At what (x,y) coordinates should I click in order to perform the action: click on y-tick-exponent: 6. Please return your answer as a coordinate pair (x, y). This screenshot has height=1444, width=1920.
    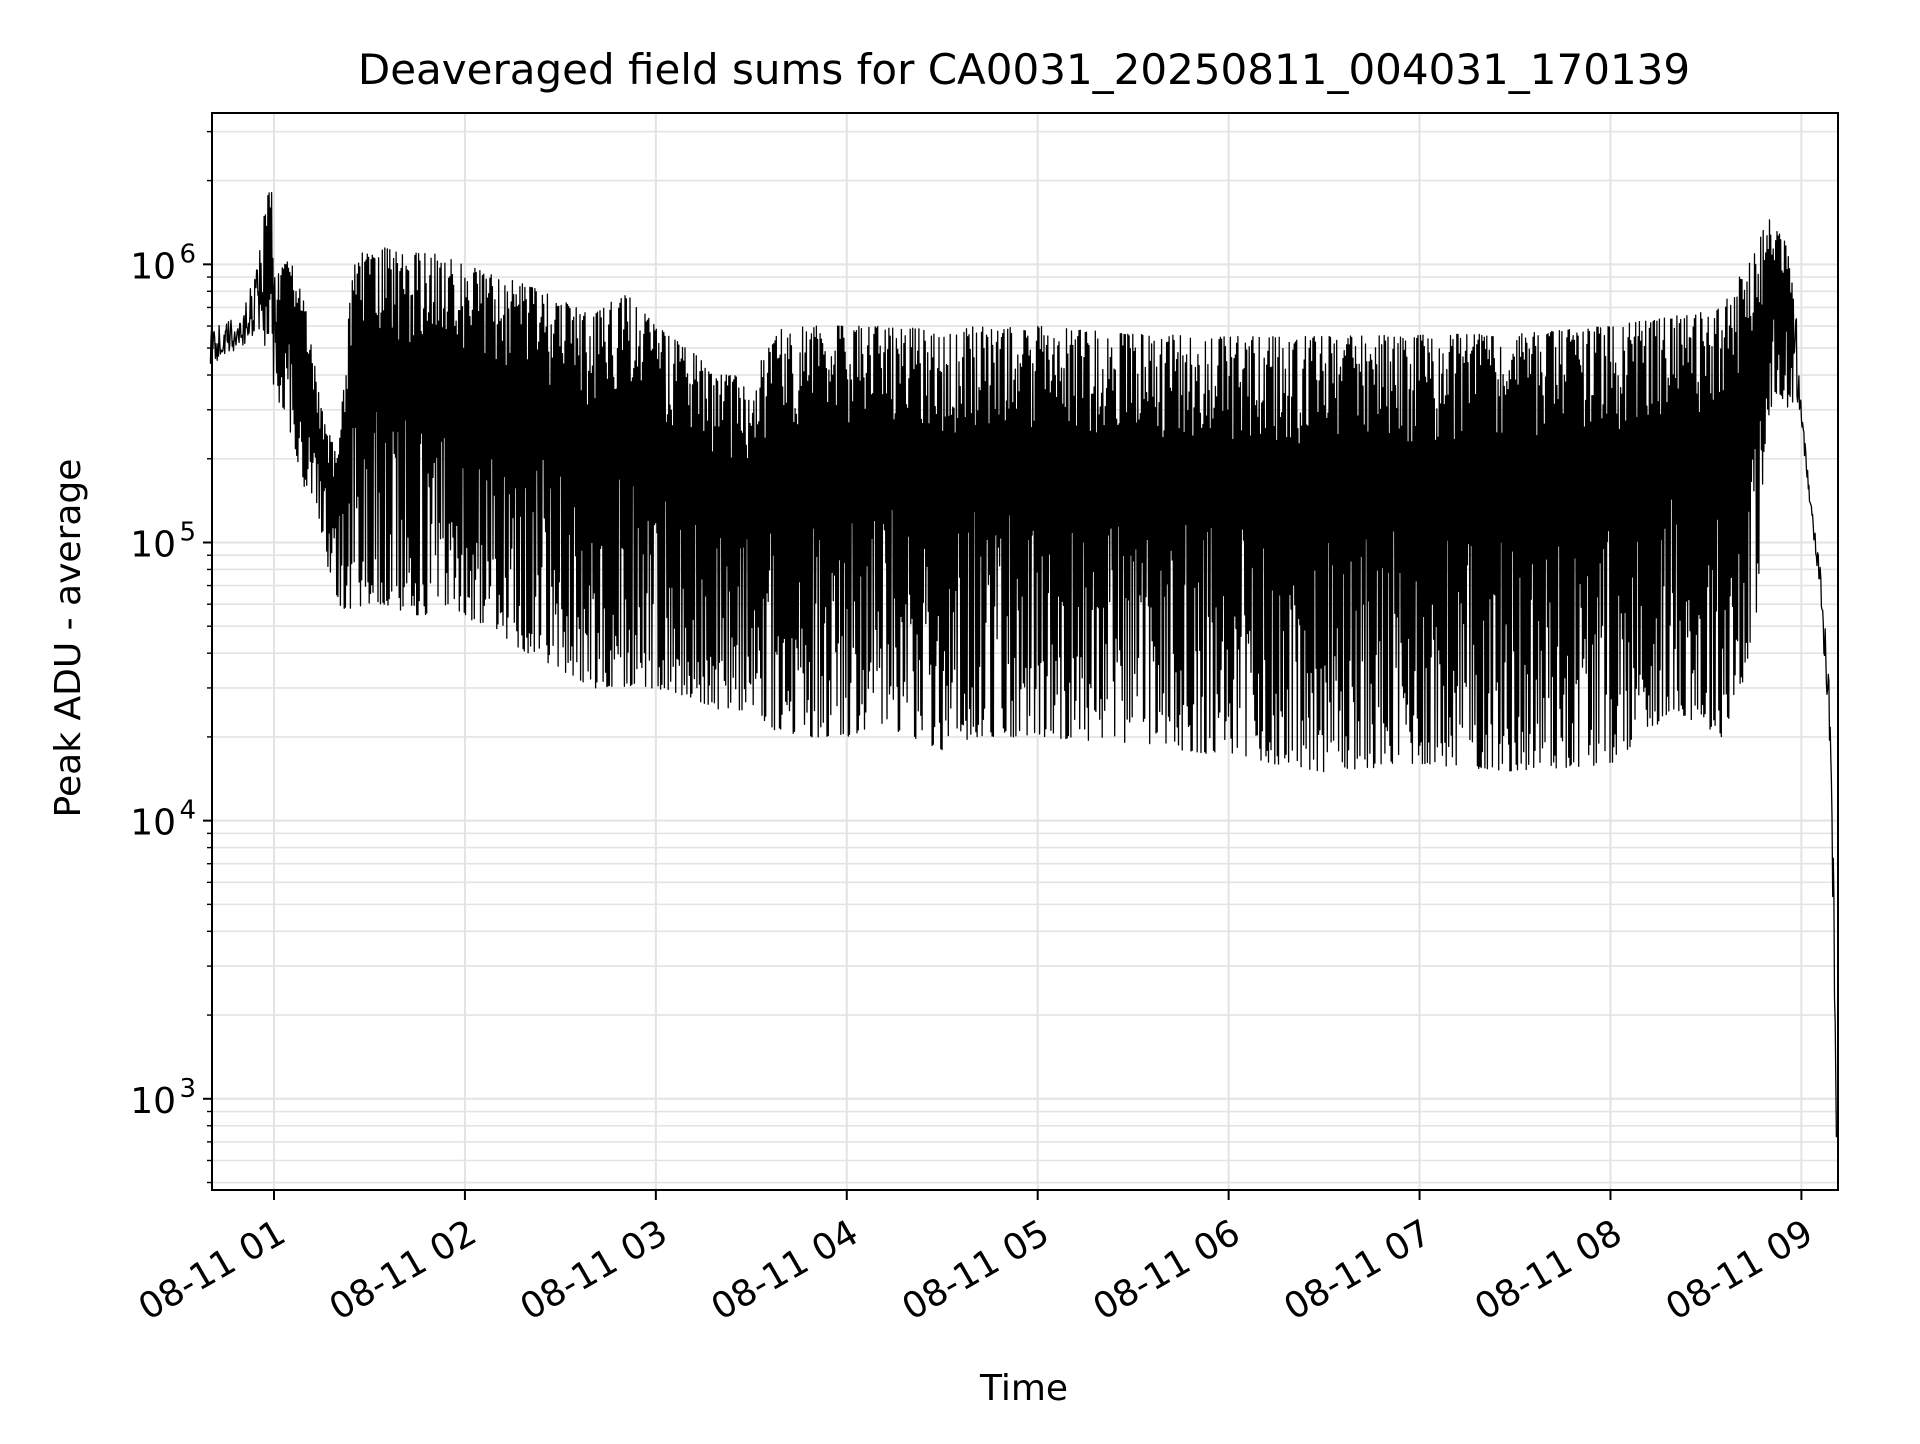
    Looking at the image, I should click on (187, 254).